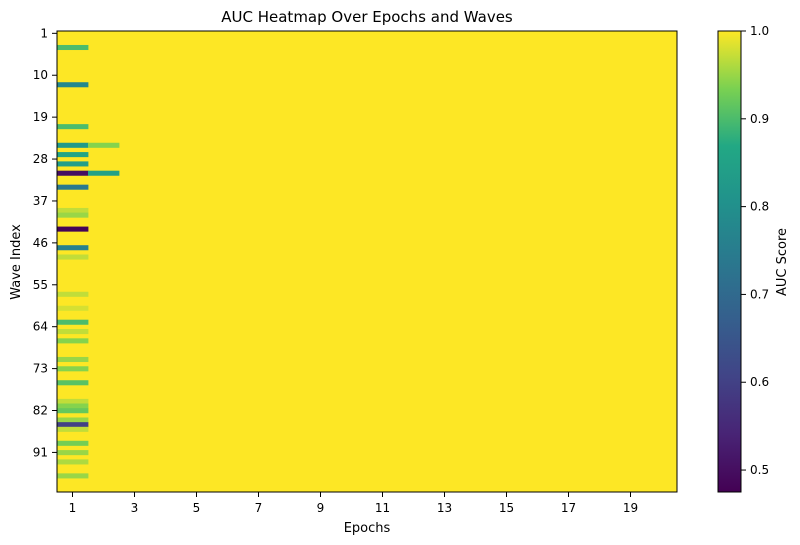  Describe the element at coordinates (40, 75) in the screenshot. I see `y-tick-label: 10` at that location.